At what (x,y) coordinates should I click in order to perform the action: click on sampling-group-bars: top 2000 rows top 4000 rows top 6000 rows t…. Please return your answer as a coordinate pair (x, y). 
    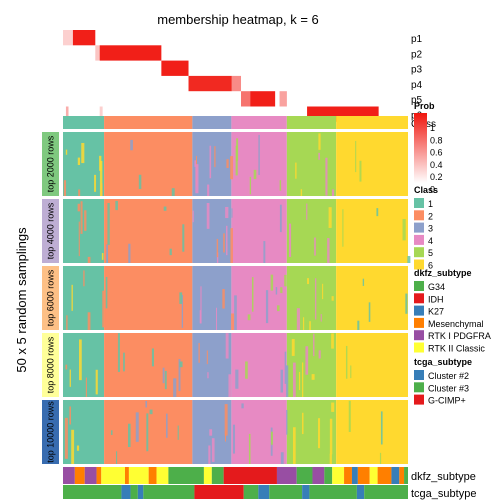
    Looking at the image, I should click on (50, 298).